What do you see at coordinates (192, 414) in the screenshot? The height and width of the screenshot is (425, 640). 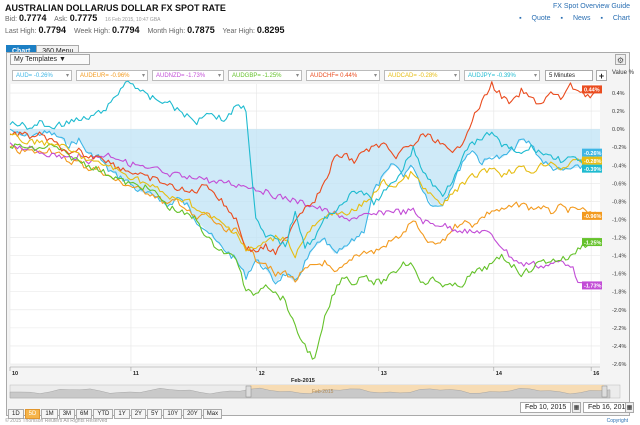 I see `range-button-20y: 20Y` at bounding box center [192, 414].